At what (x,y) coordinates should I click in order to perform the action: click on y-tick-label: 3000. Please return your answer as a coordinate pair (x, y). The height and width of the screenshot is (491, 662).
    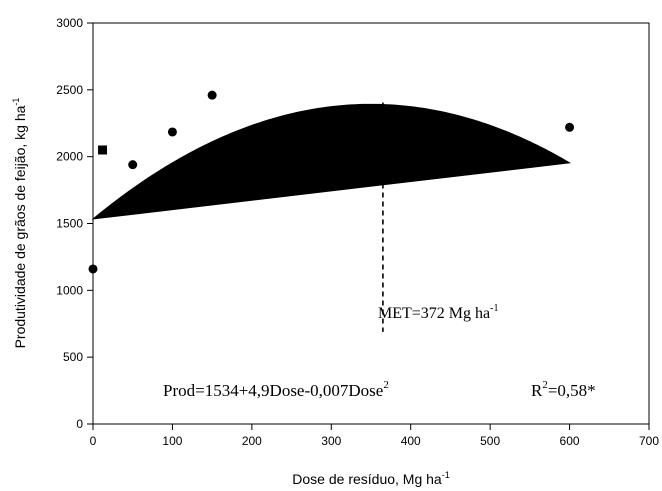
    Looking at the image, I should click on (69, 23).